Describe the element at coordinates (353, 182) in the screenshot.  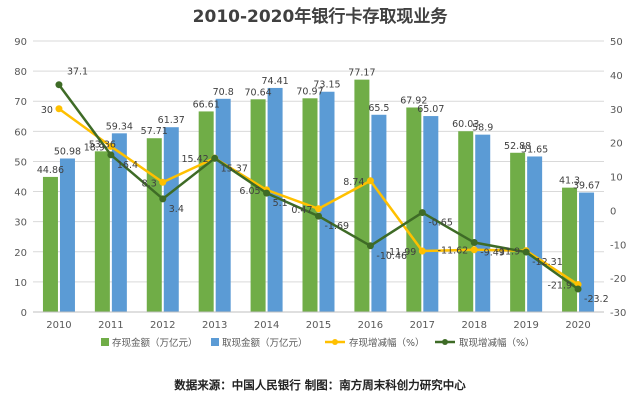
I see `line-data-label: 8.74` at that location.